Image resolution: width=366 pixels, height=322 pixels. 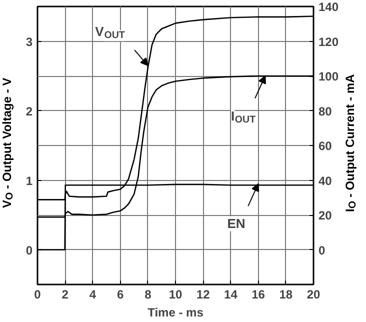 What do you see at coordinates (29, 250) in the screenshot?
I see `y-tick-label: 0` at bounding box center [29, 250].